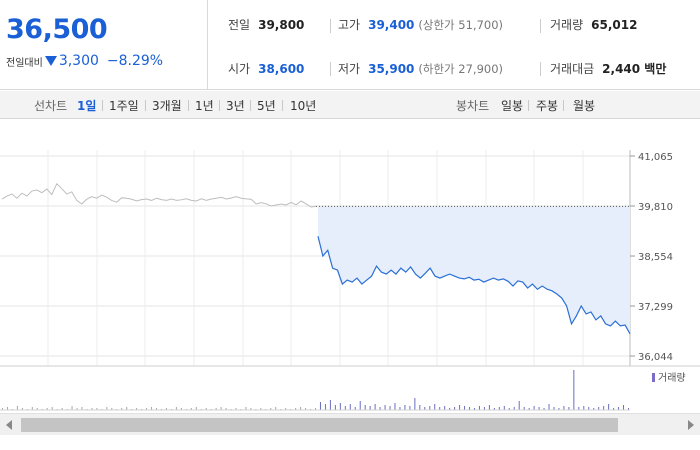  What do you see at coordinates (474, 285) in the screenshot?
I see `series-line-today` at bounding box center [474, 285].